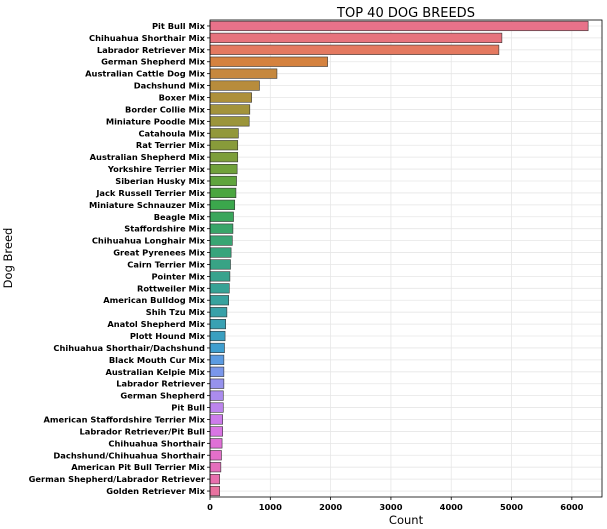  What do you see at coordinates (156, 121) in the screenshot?
I see `y-tick-label: Miniature Poodle Mix` at bounding box center [156, 121].